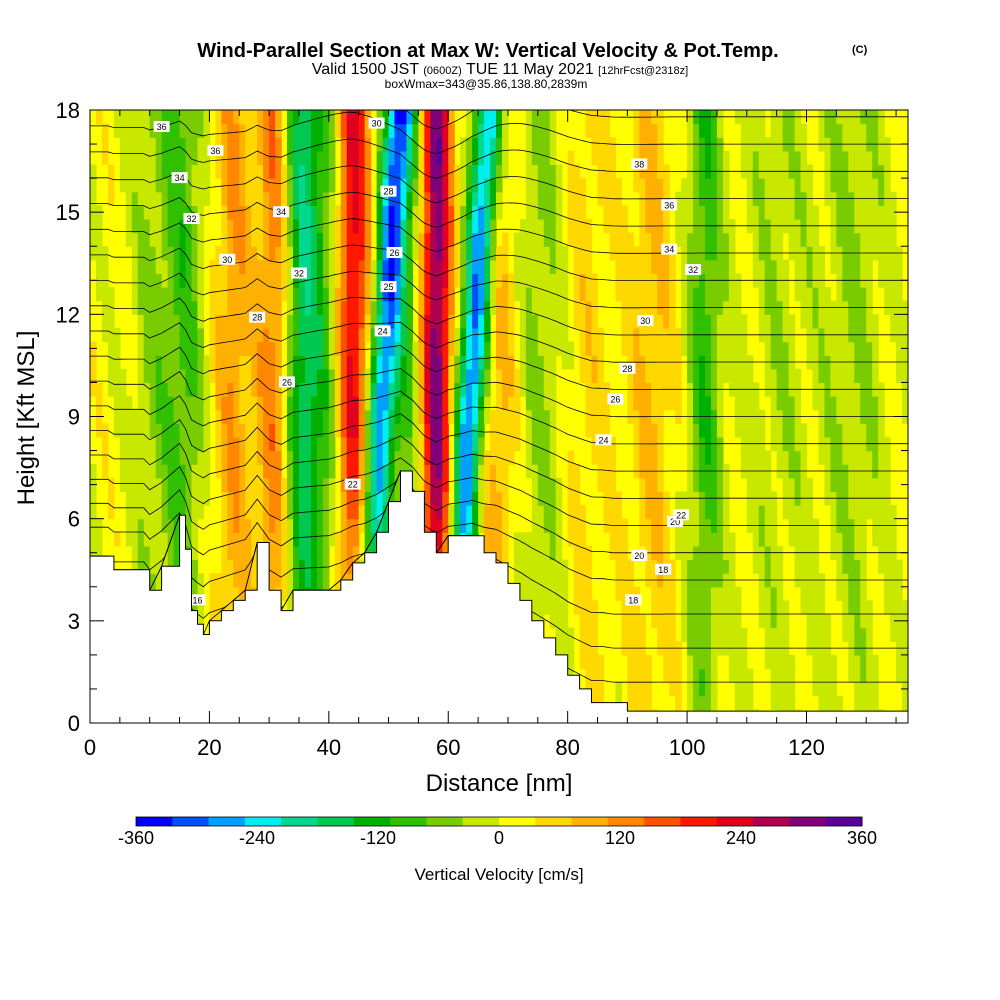 Image resolution: width=1000 pixels, height=1000 pixels. What do you see at coordinates (499, 442) in the screenshot?
I see `theta-contour-line` at bounding box center [499, 442].